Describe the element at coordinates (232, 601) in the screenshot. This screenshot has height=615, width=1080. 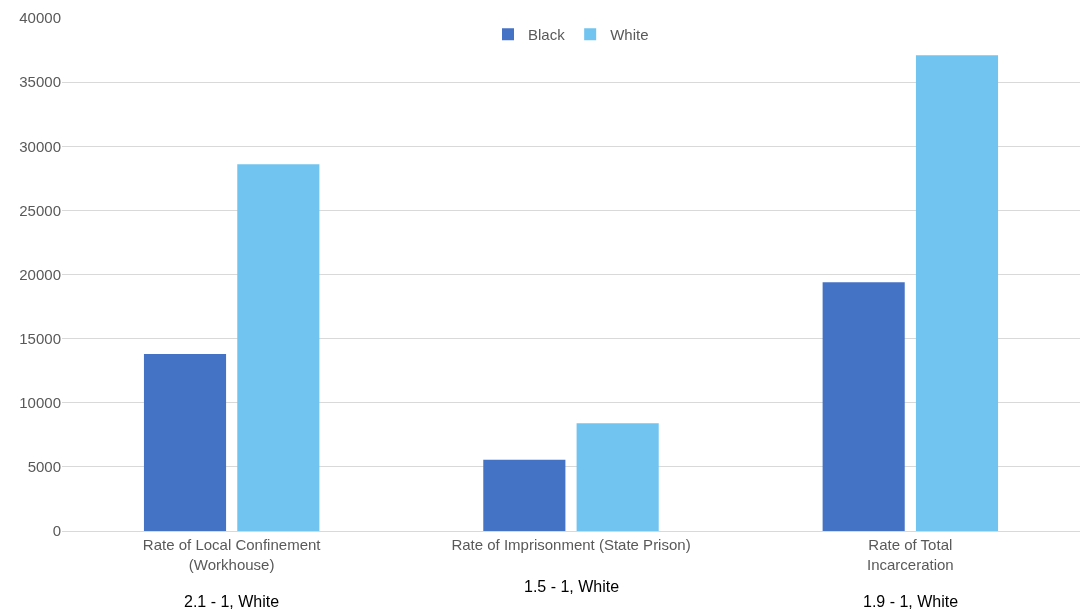
I see `text: 2.1 - 1, White` at that location.